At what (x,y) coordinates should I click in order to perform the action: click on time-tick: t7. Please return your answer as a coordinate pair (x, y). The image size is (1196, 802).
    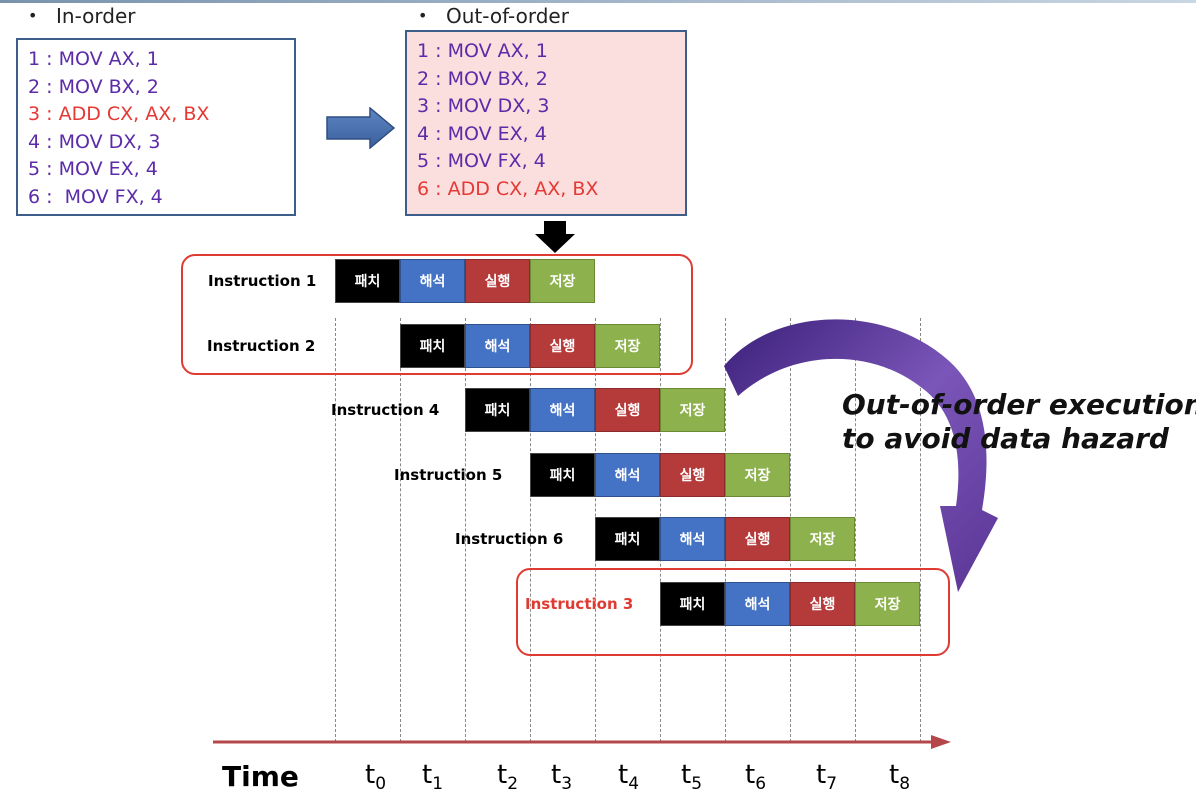
    Looking at the image, I should click on (827, 777).